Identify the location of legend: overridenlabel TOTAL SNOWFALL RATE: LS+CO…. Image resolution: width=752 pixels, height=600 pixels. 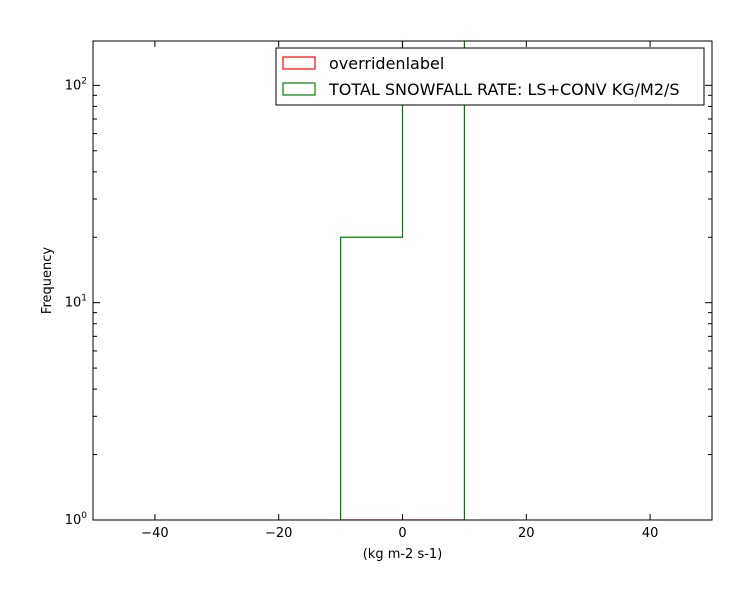
(490, 76).